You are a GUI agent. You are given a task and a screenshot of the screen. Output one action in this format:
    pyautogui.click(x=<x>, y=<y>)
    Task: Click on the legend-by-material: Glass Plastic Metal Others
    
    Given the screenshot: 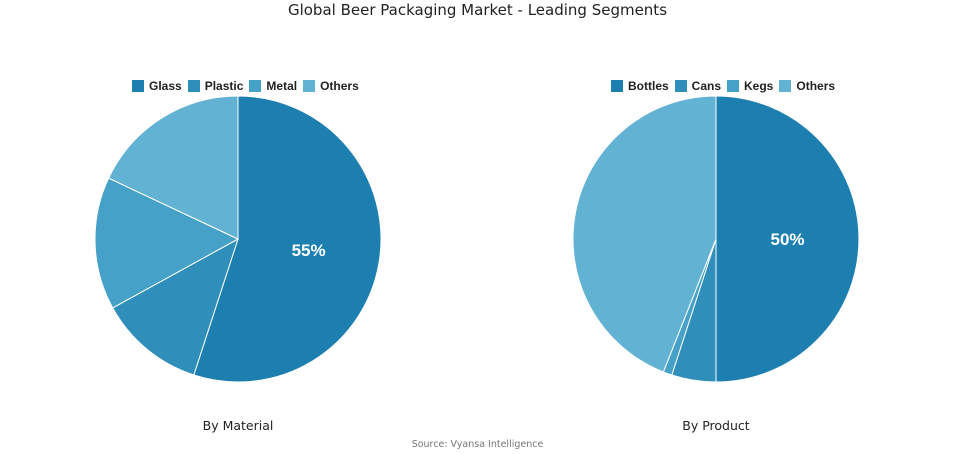 What is the action you would take?
    pyautogui.click(x=248, y=86)
    